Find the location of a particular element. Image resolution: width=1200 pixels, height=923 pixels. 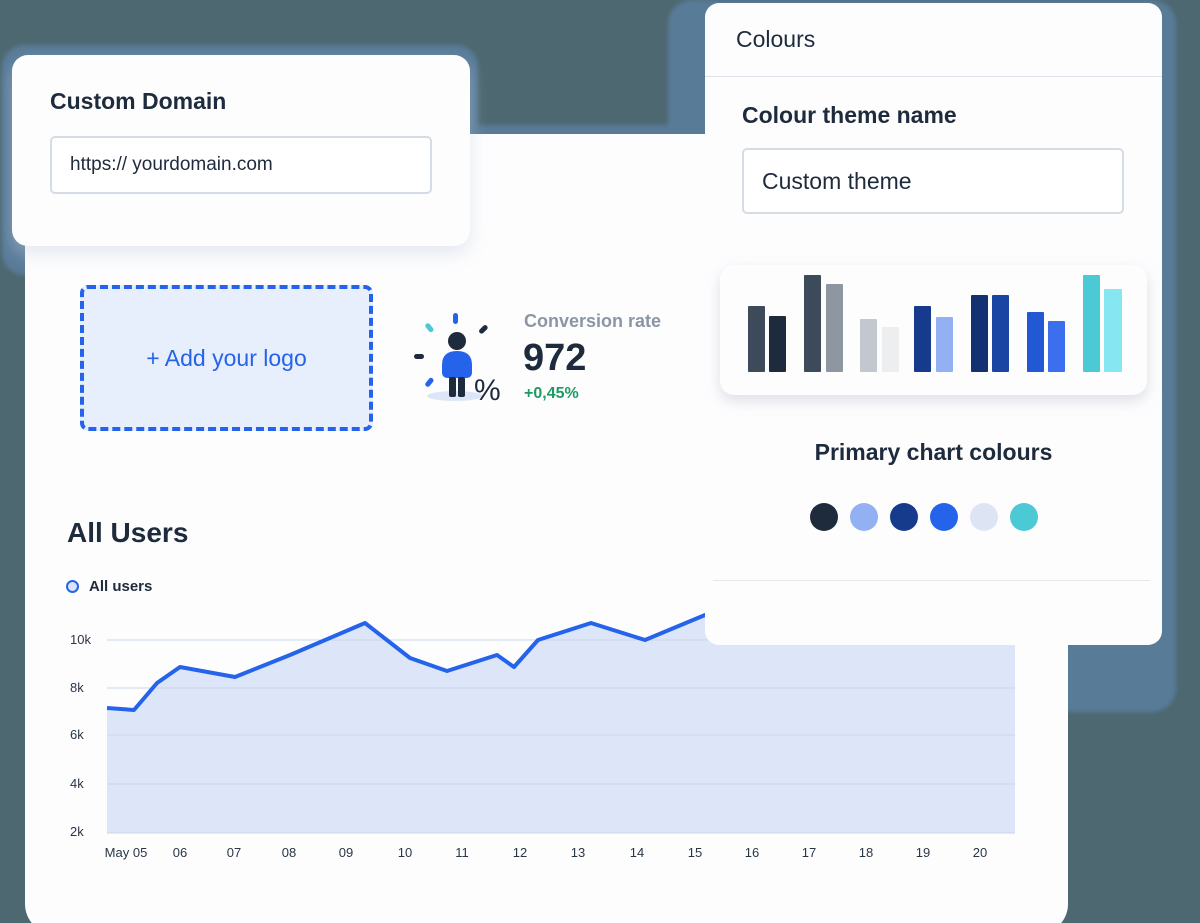

chart-title: All Users is located at coordinates (128, 532).